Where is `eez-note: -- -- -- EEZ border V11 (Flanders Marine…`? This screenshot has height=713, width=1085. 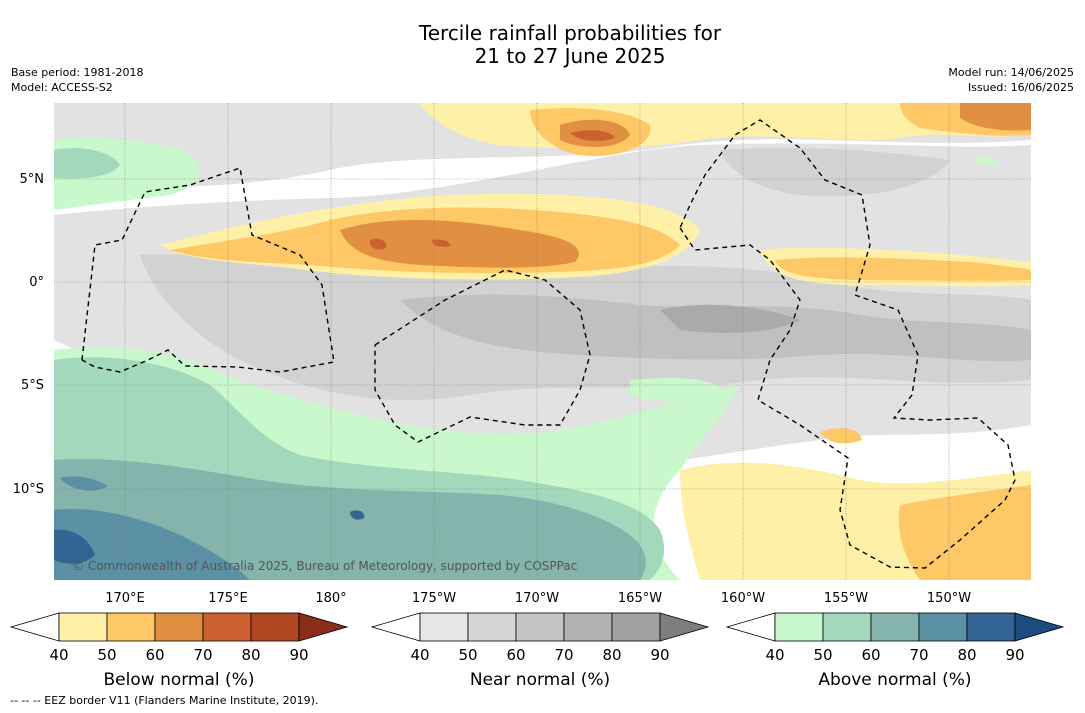
eez-note: -- -- -- EEZ border V11 (Flanders Marine… is located at coordinates (164, 700).